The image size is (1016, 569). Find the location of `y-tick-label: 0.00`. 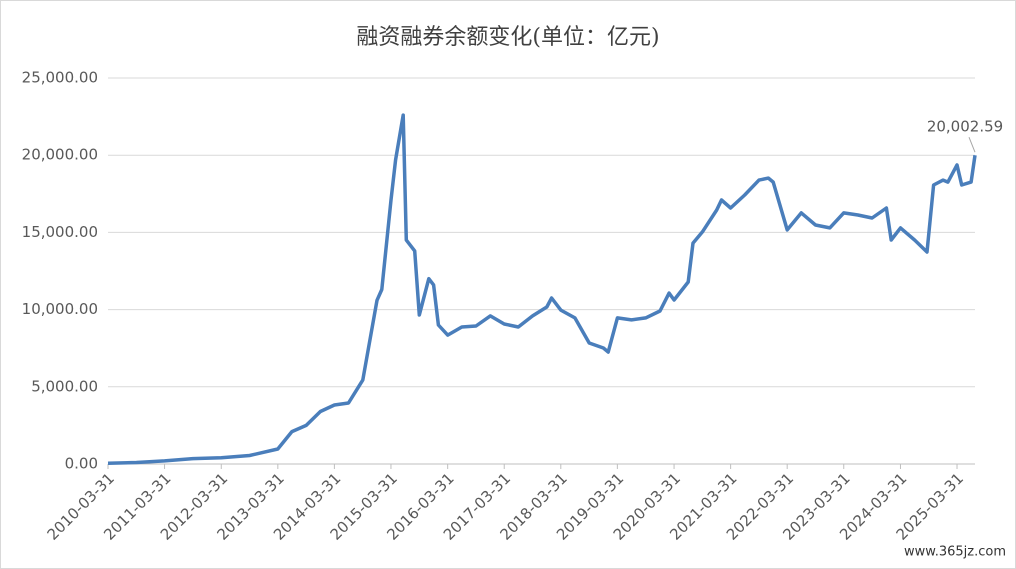

y-tick-label: 0.00 is located at coordinates (81, 464).